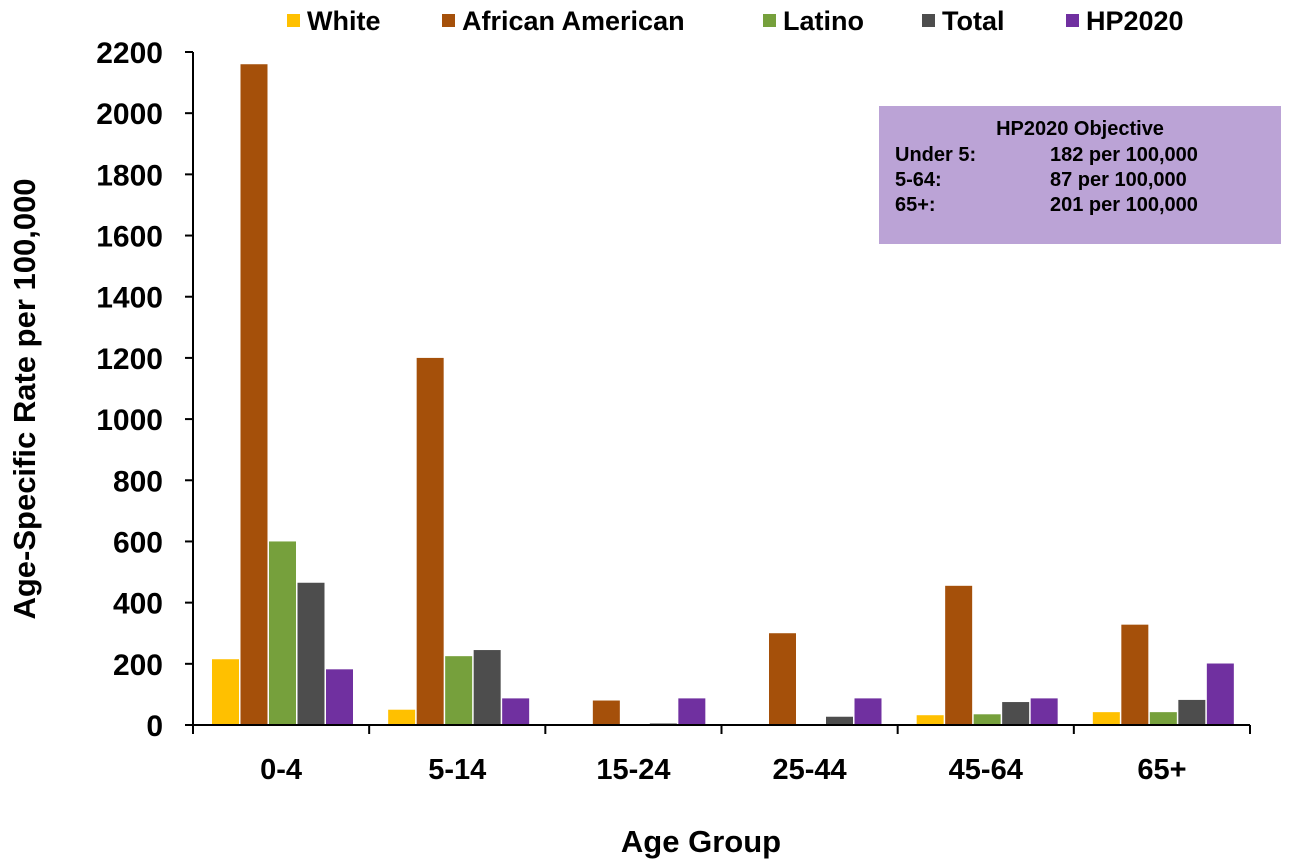  What do you see at coordinates (138, 481) in the screenshot?
I see `y-tick-label: 800` at bounding box center [138, 481].